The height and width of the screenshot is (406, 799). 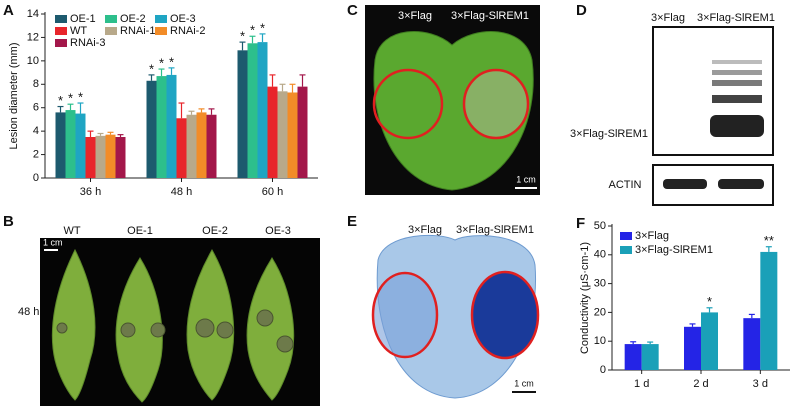 What do you see at coordinates (585, 298) in the screenshot?
I see `y-axis-label: Conductivity (μS·cm-1)` at bounding box center [585, 298].